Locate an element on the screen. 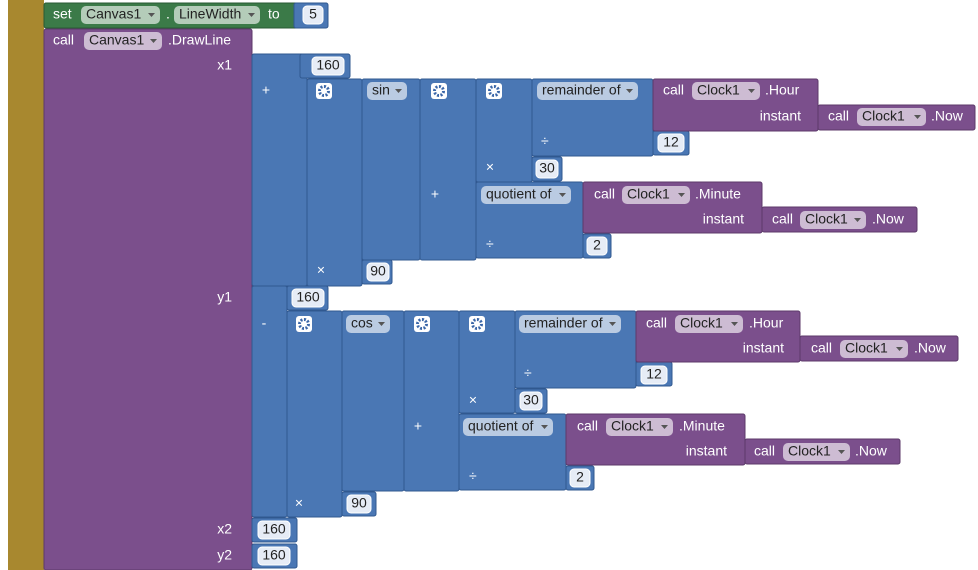  block-label: - is located at coordinates (264, 323).